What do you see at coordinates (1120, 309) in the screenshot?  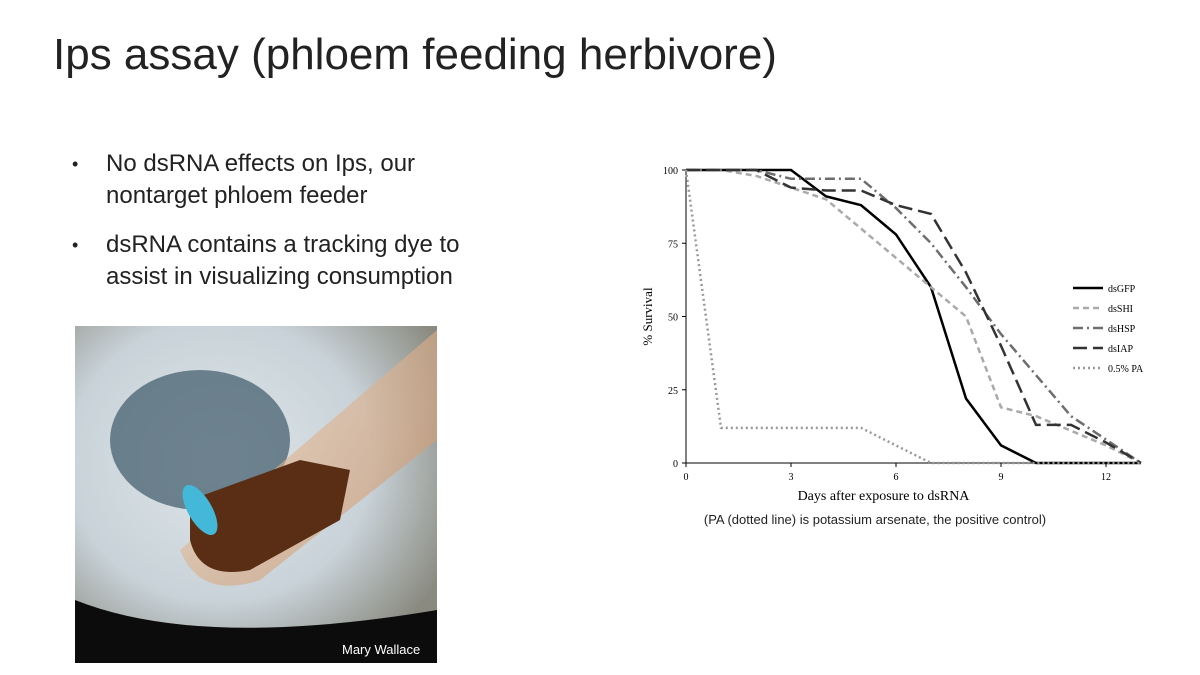 I see `legend-label: dsSHI` at bounding box center [1120, 309].